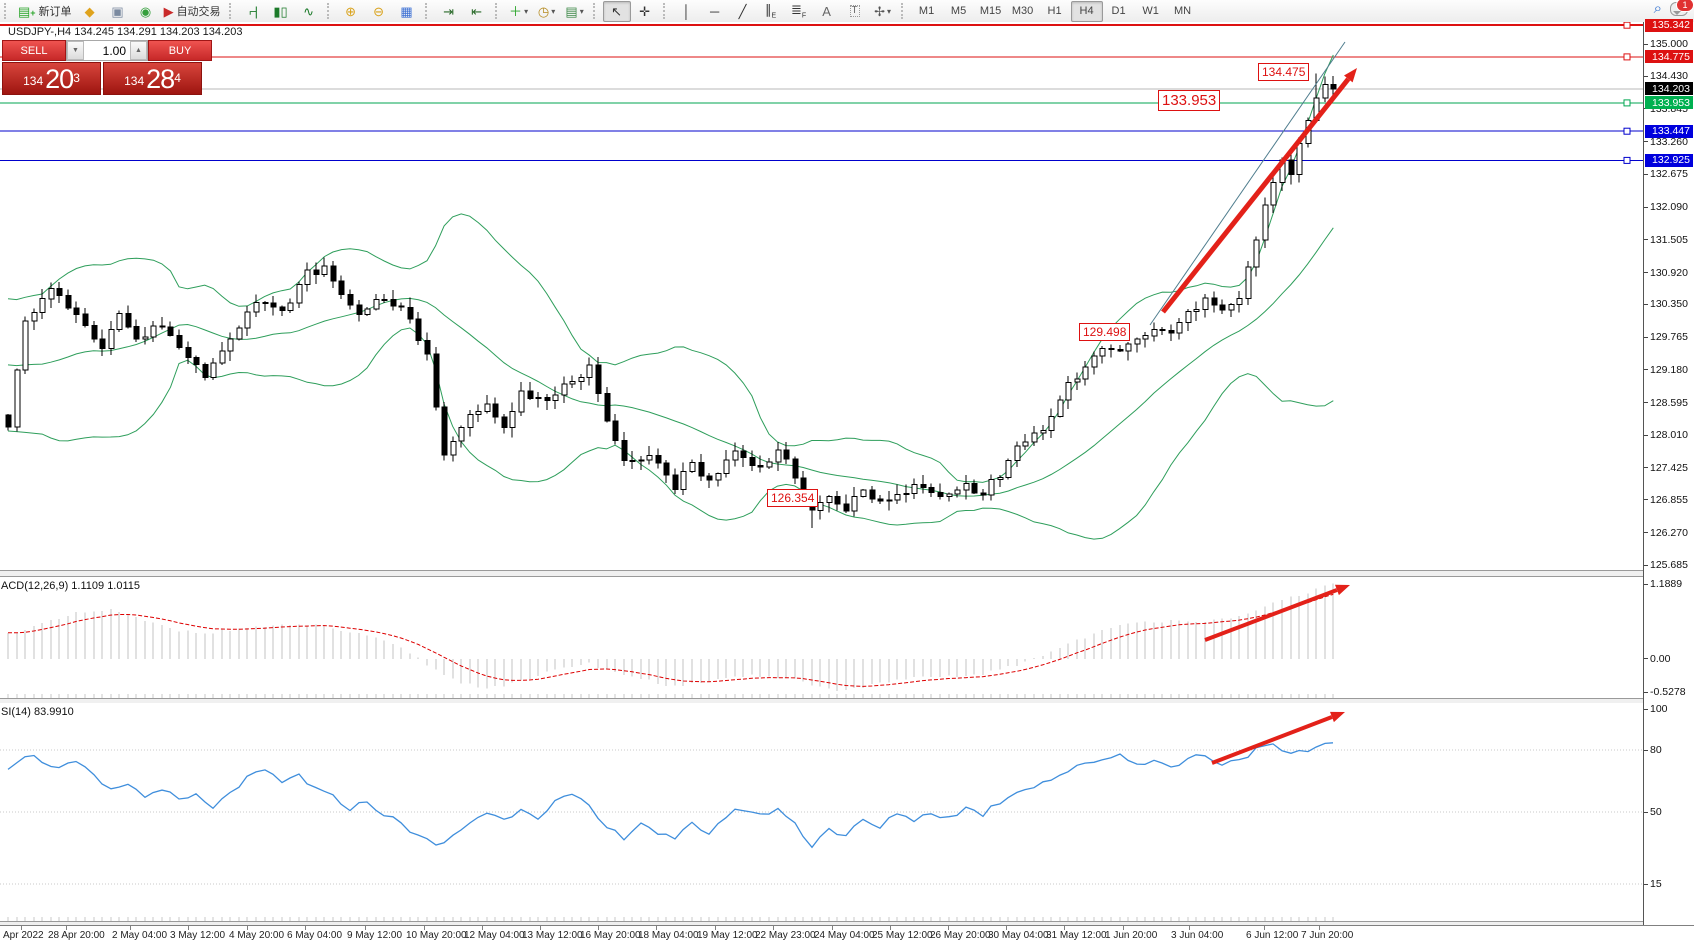 The height and width of the screenshot is (943, 1694). I want to click on price-callout: 134.475, so click(1284, 72).